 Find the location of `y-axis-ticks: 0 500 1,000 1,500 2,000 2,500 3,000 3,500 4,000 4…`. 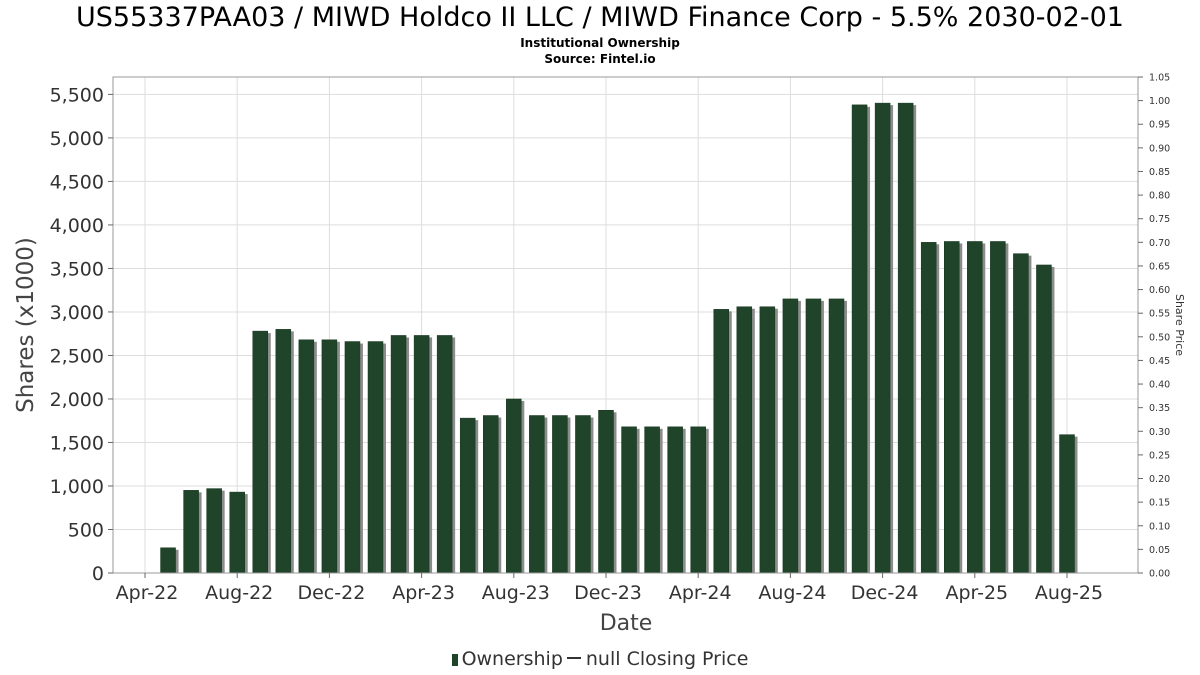

y-axis-ticks: 0 500 1,000 1,500 2,000 2,500 3,000 3,500 4,000 4… is located at coordinates (81, 334).